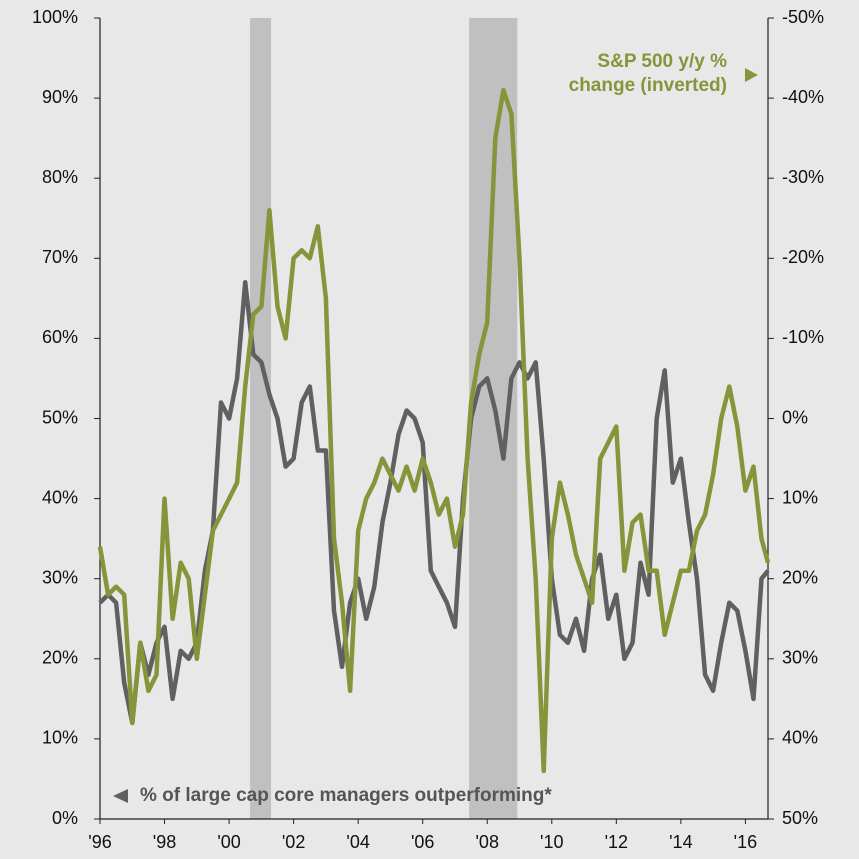 This screenshot has width=859, height=859. Describe the element at coordinates (751, 75) in the screenshot. I see `right-arrow` at that location.